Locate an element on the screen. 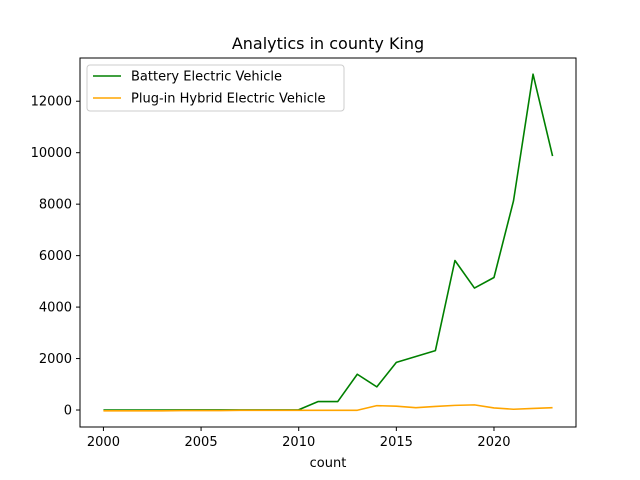 The width and height of the screenshot is (640, 480). legend-label-2: Plug-in Hybrid Electric Vehicle is located at coordinates (228, 99).